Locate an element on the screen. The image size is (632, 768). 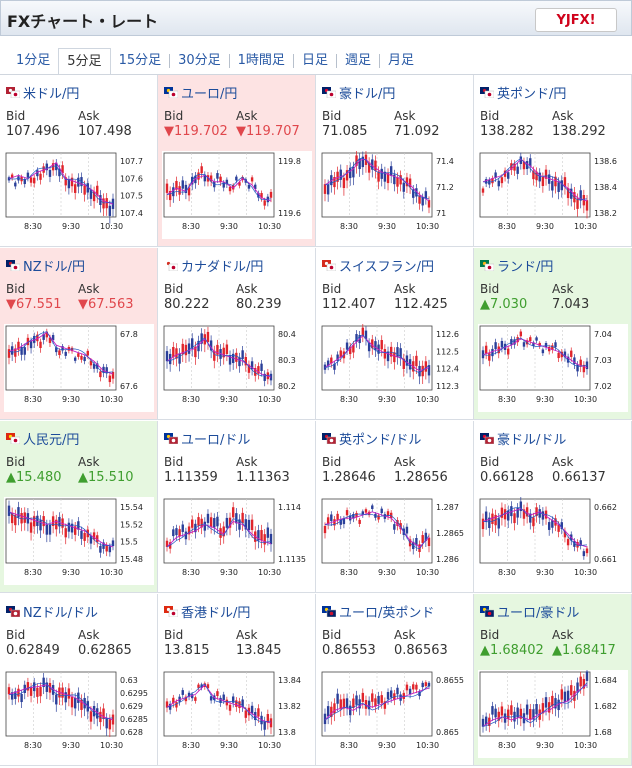
mini-candle-chart: 80.4 80.3 80.2 8:30 9:30 10:30 is located at coordinates (237, 368).